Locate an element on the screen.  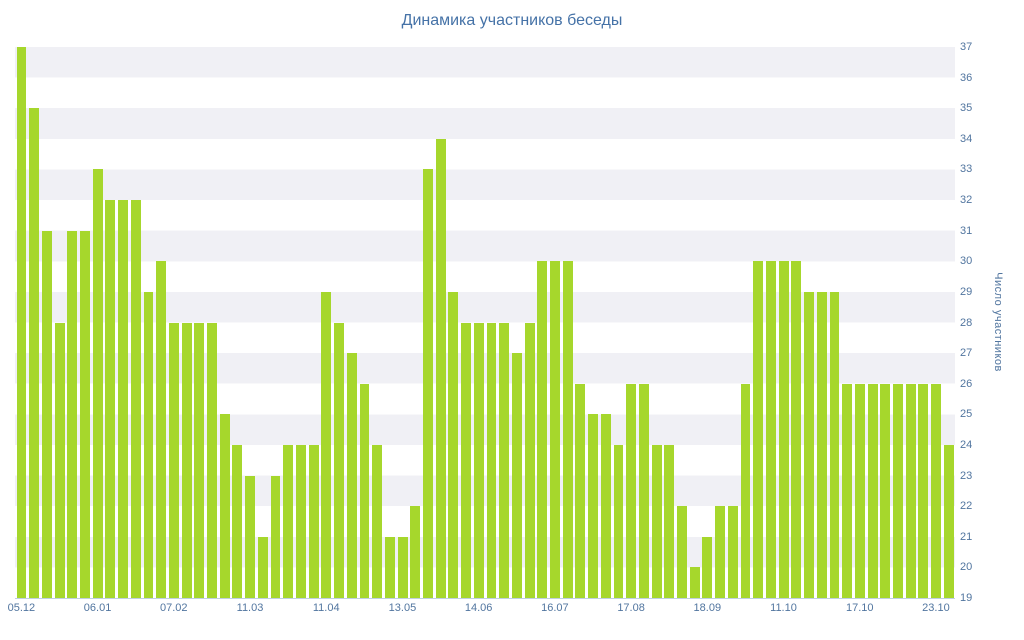
y-tick-label: 26 is located at coordinates (966, 383).